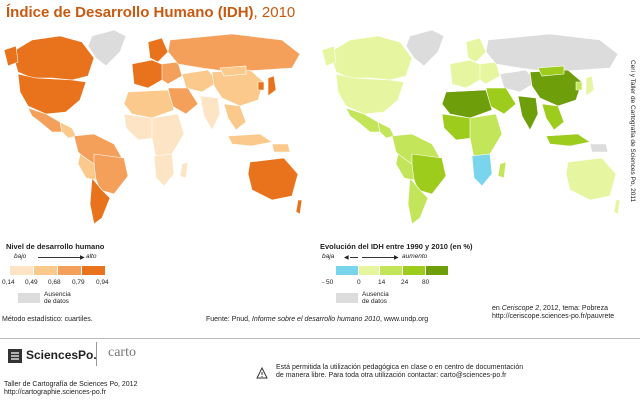  I want to click on source-title: Informe sobre el desarrollo humano 2010, so click(315, 319).